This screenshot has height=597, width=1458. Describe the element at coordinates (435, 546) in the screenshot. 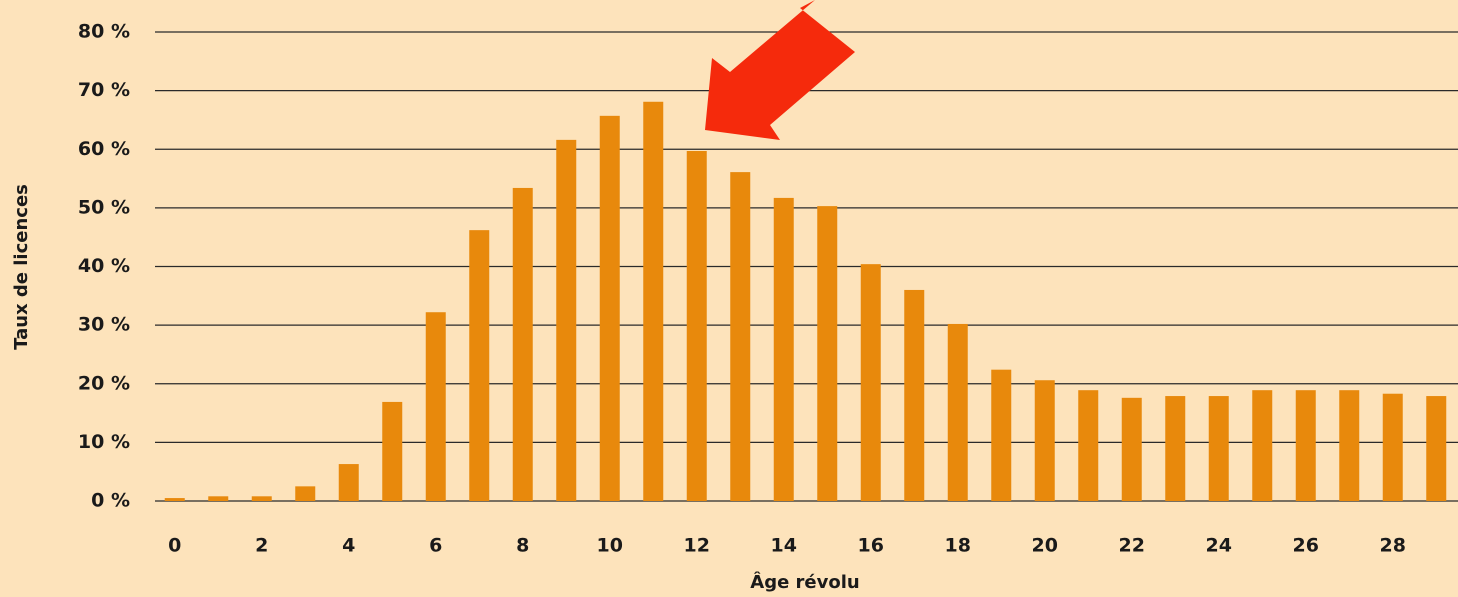

I see `x-tick-label: 6` at that location.